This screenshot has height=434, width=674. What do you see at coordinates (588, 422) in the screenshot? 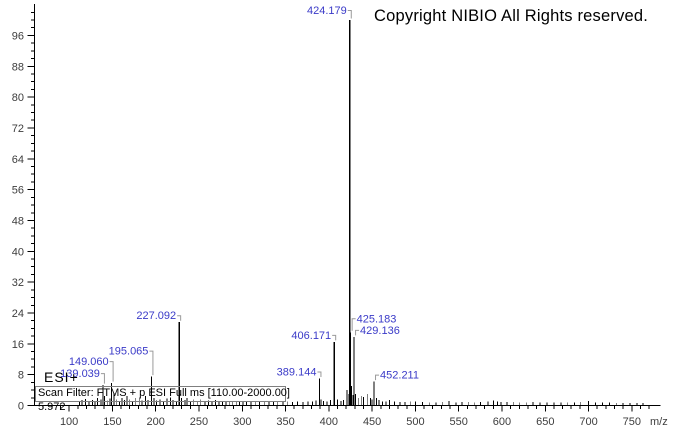
I see `x-tick-label: 700` at bounding box center [588, 422].